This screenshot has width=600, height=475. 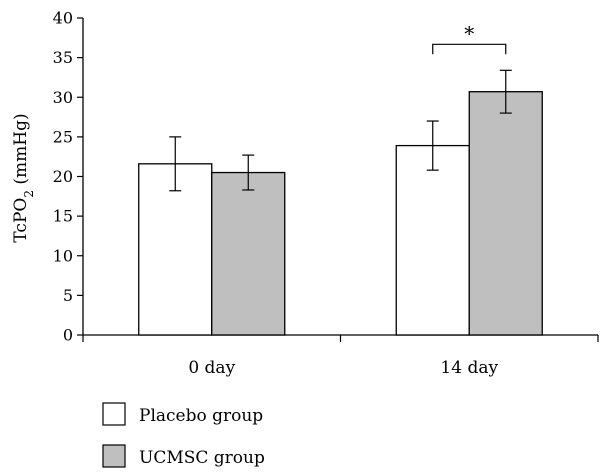 What do you see at coordinates (202, 458) in the screenshot?
I see `legend-label: UCMSC group` at bounding box center [202, 458].